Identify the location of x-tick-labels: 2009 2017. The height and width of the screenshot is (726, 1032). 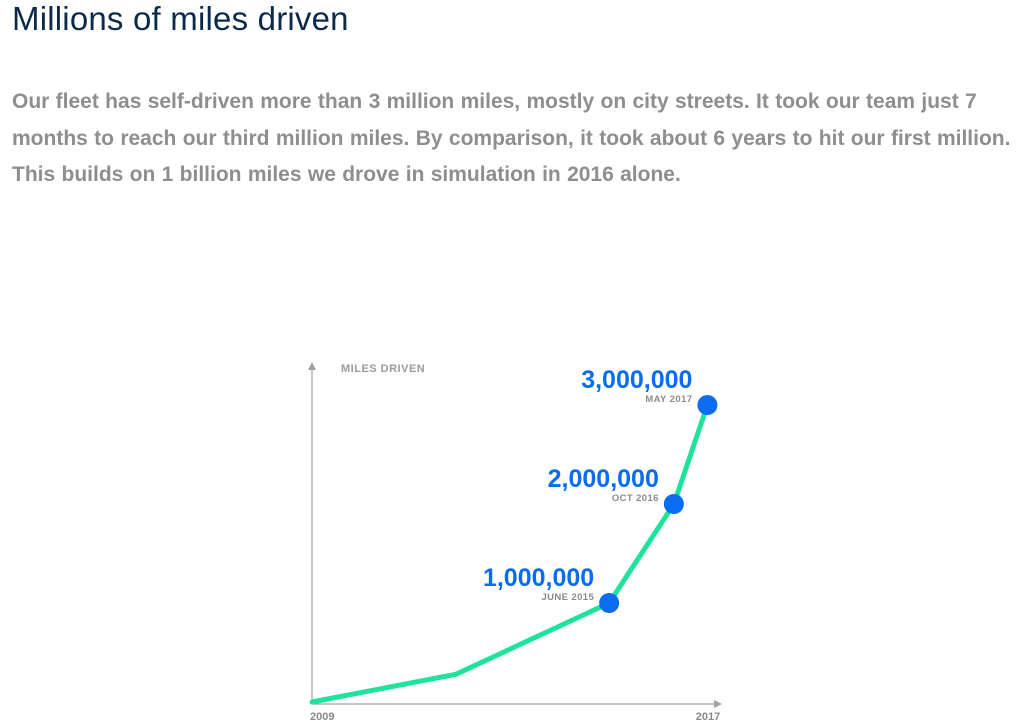
(515, 717).